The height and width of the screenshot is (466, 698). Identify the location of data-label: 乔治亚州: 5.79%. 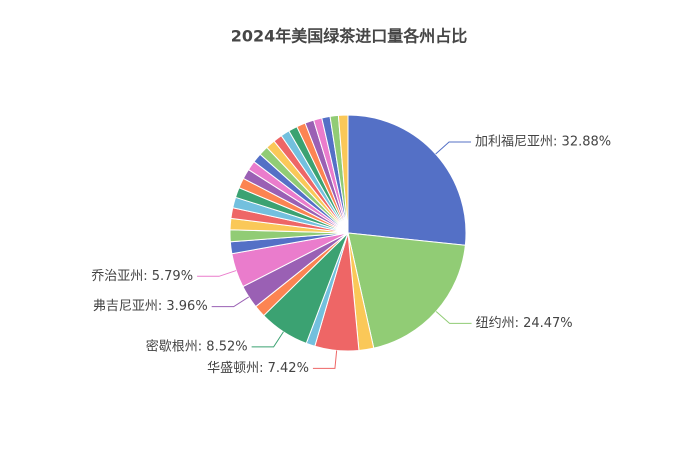
(142, 276).